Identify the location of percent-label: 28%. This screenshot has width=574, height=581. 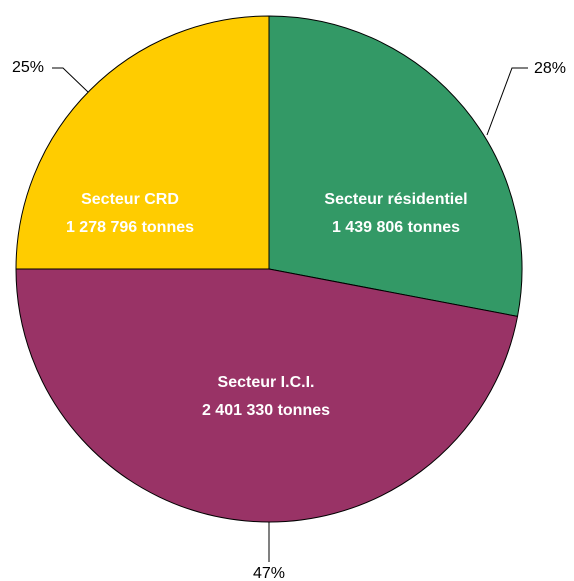
(550, 68).